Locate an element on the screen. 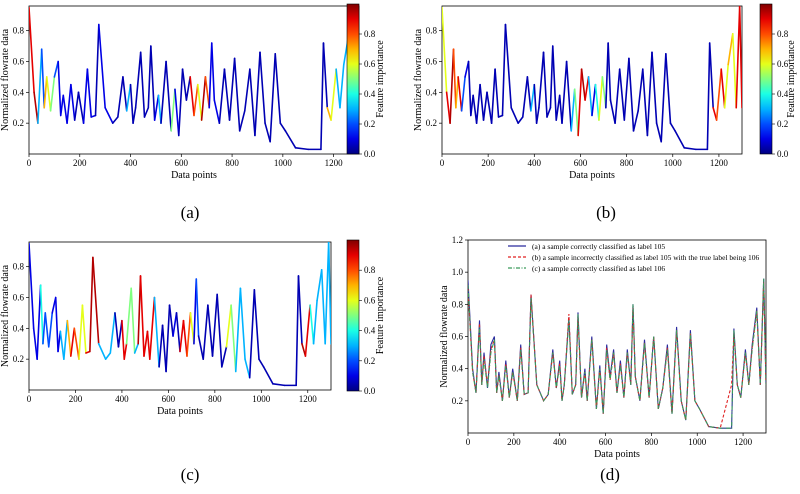 This screenshot has width=800, height=494. y-axis-label: Normalized flowrate data is located at coordinates (5, 315).